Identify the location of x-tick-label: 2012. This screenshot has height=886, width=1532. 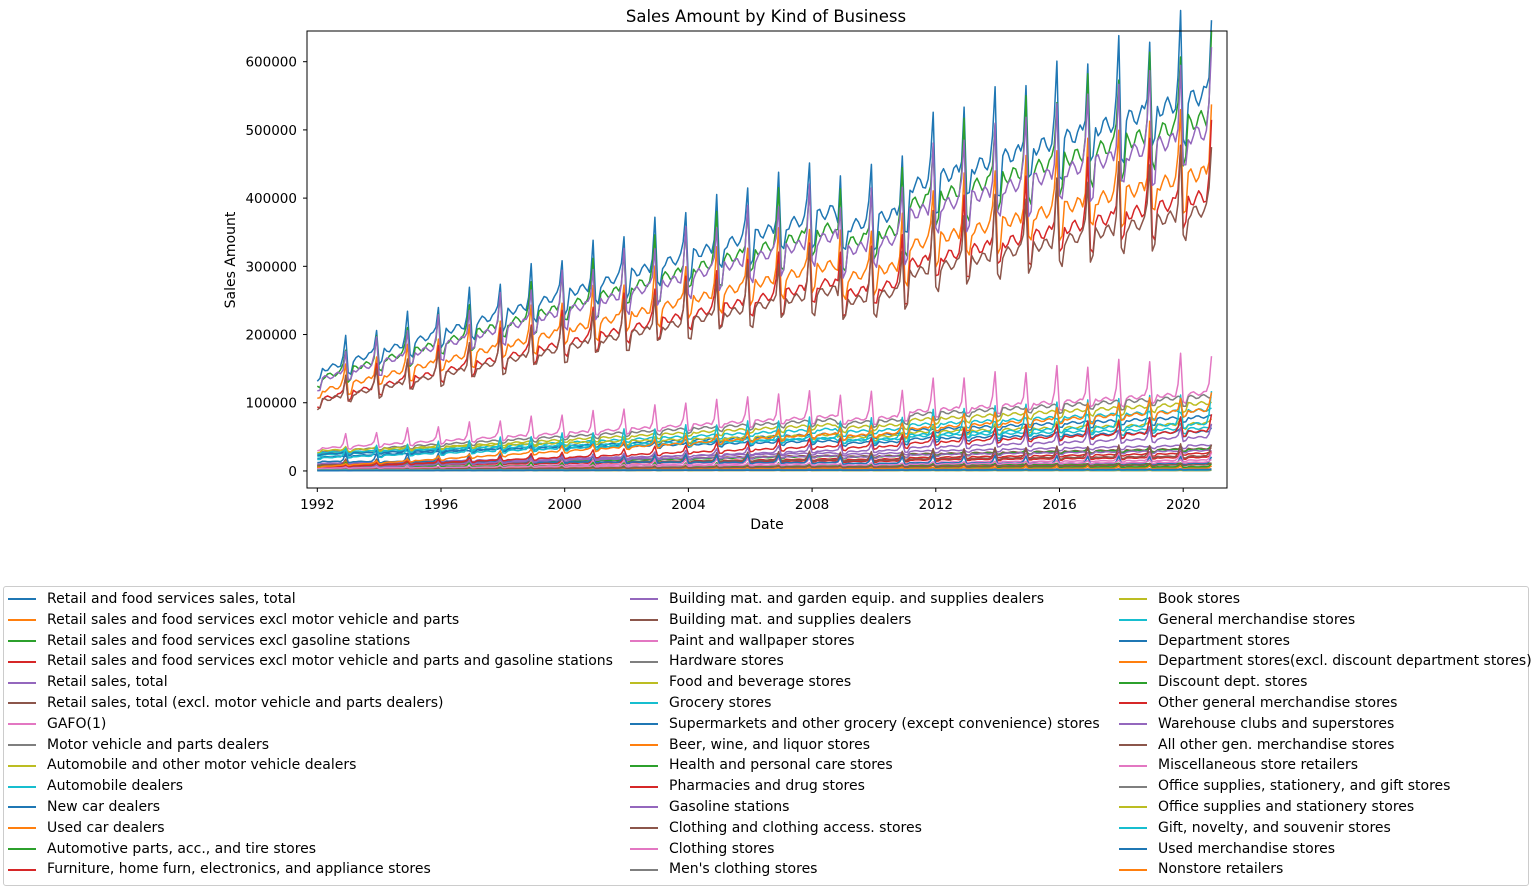
(936, 505).